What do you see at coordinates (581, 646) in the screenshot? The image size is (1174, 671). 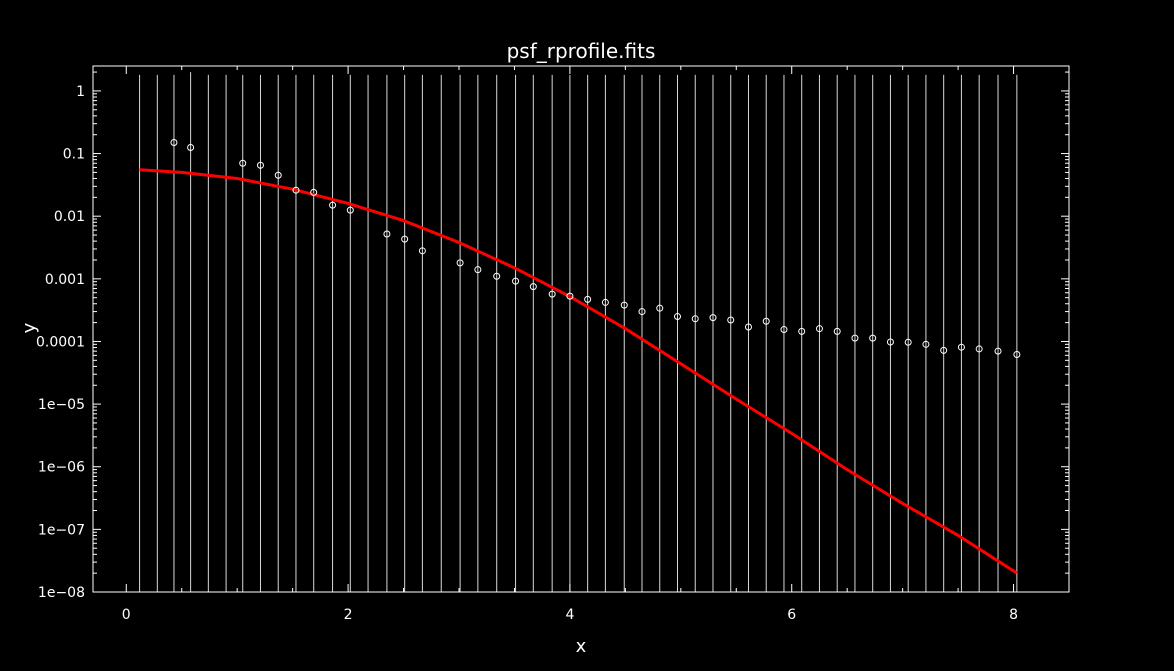 I see `x-axis-label: x` at bounding box center [581, 646].